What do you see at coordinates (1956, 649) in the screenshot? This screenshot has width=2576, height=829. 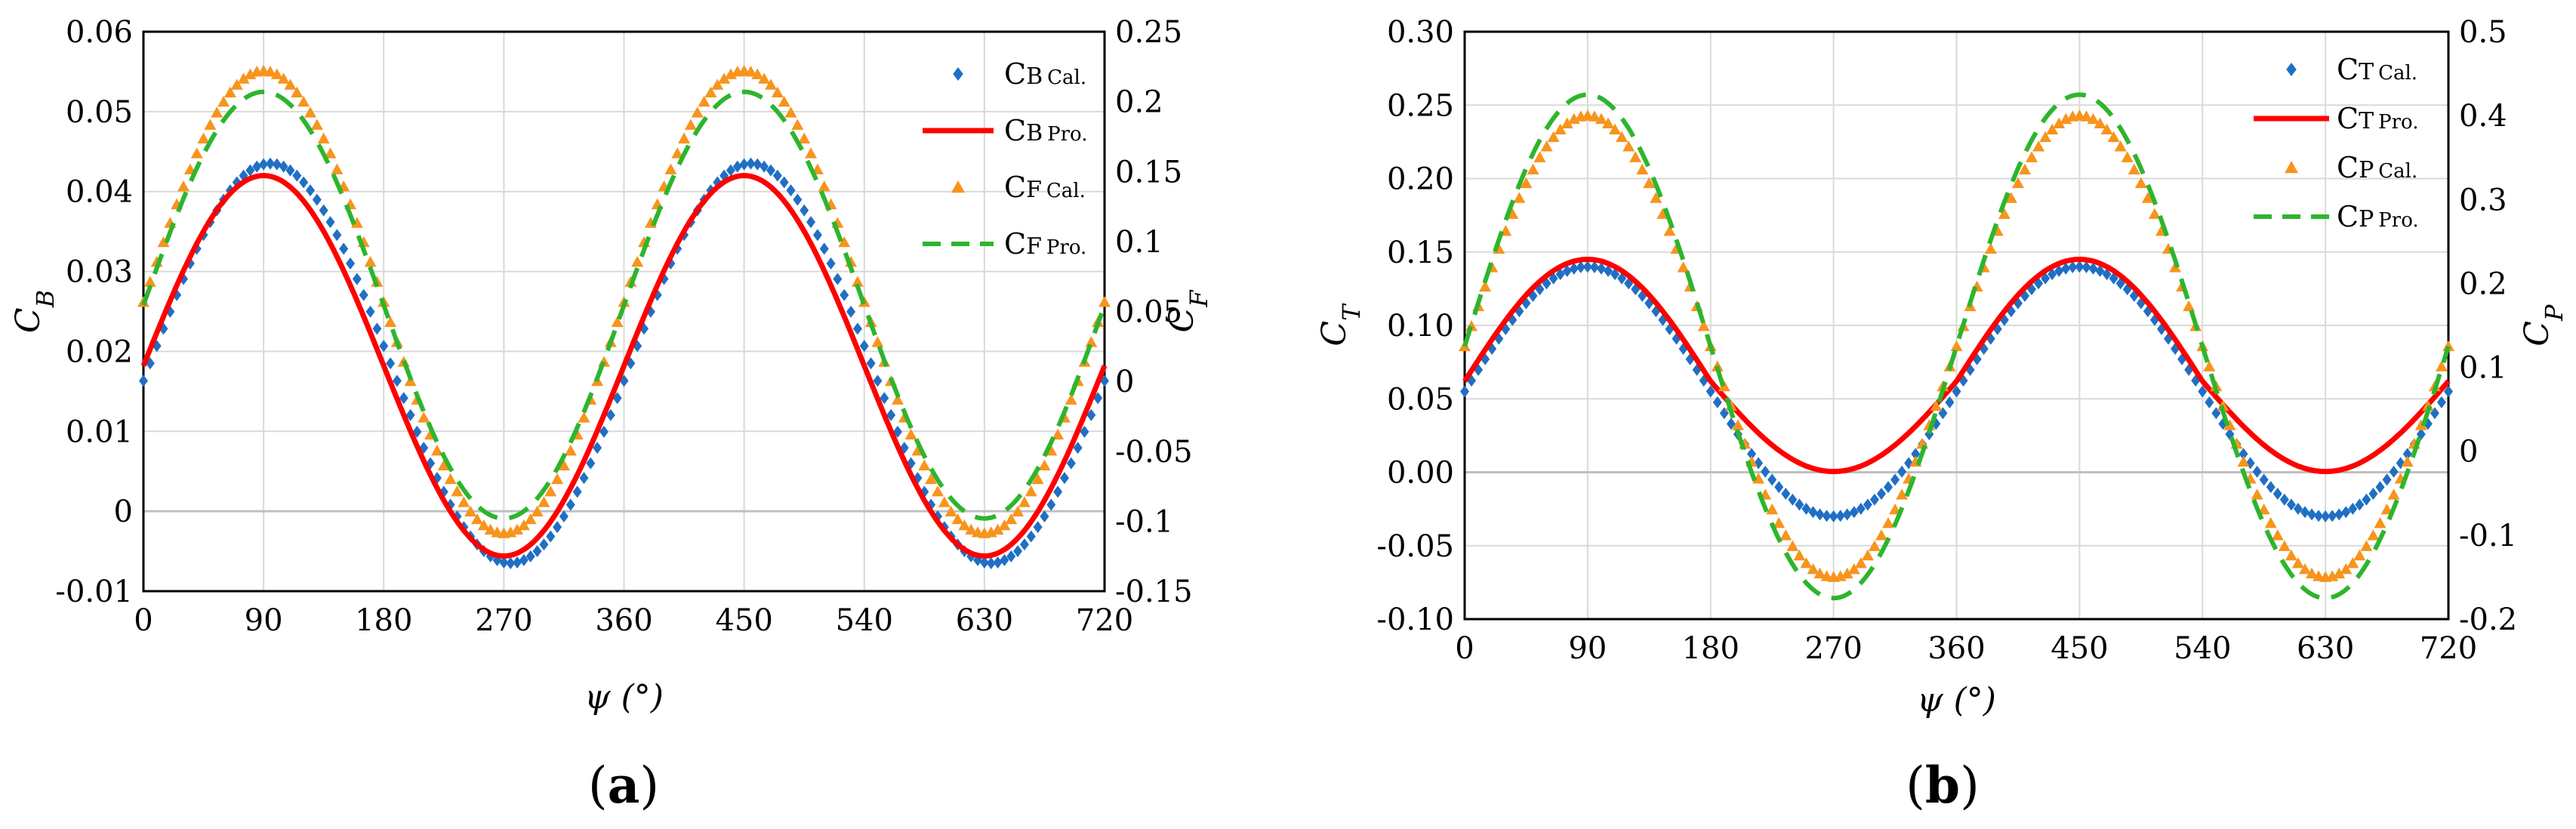 I see `x-tick-label: 360` at bounding box center [1956, 649].